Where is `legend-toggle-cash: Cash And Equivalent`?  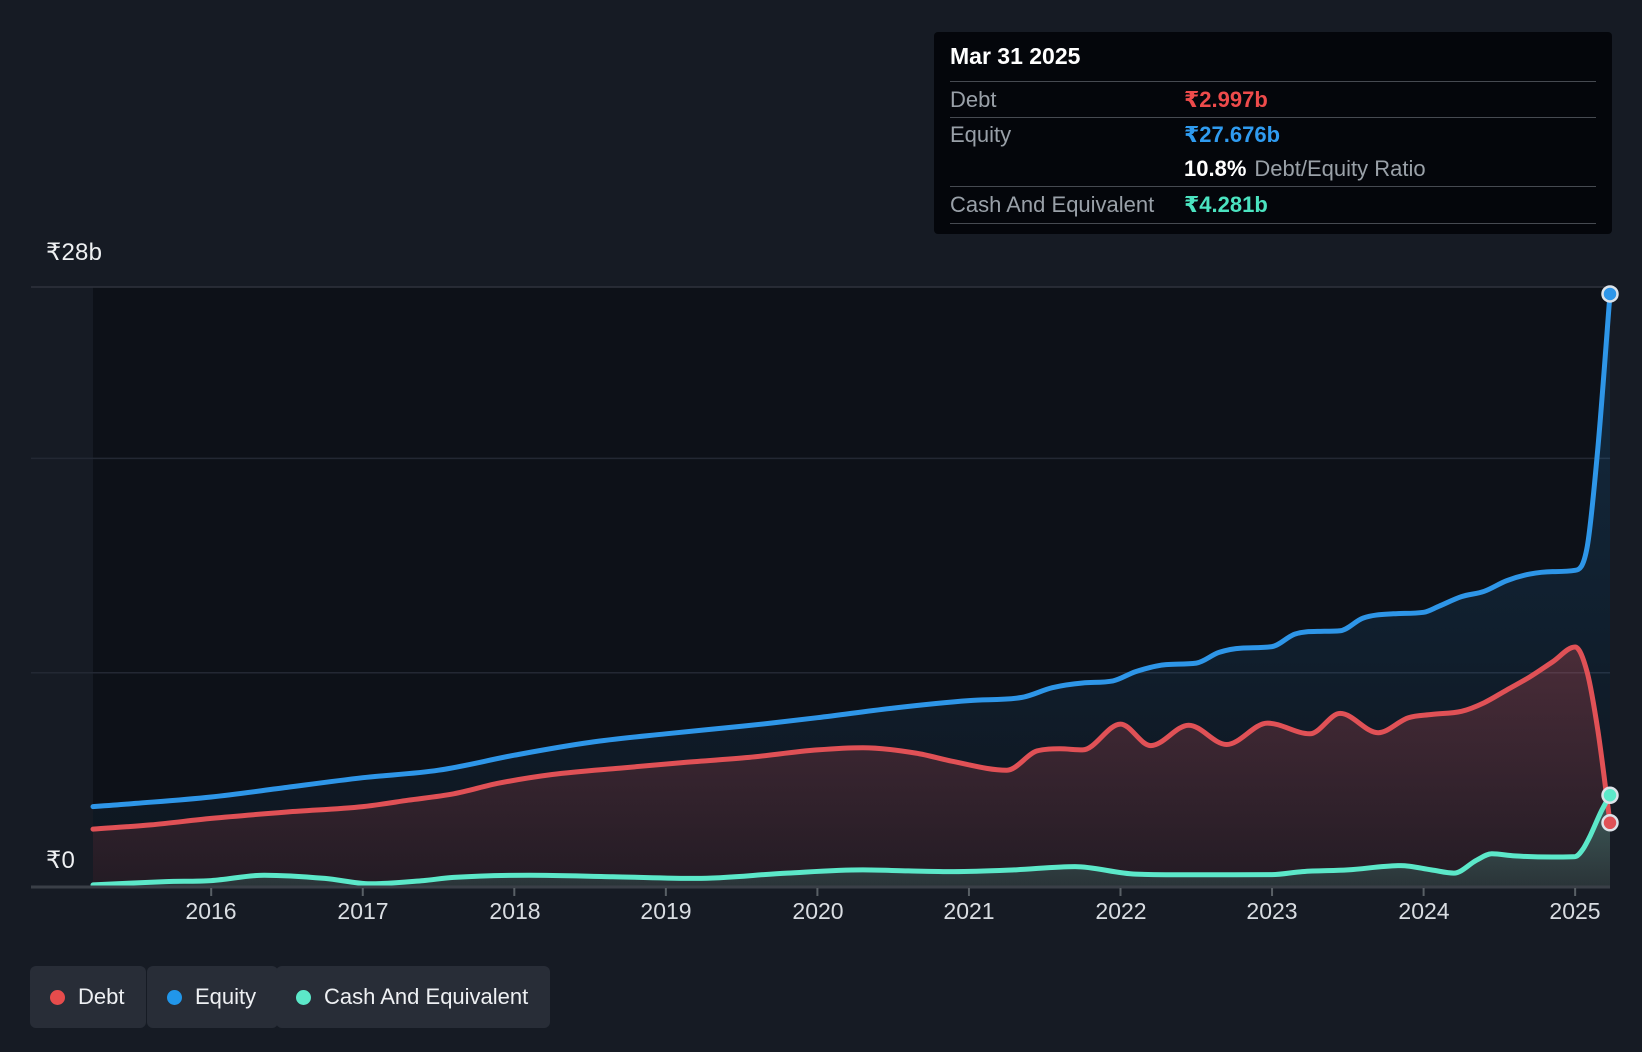 legend-toggle-cash: Cash And Equivalent is located at coordinates (413, 997).